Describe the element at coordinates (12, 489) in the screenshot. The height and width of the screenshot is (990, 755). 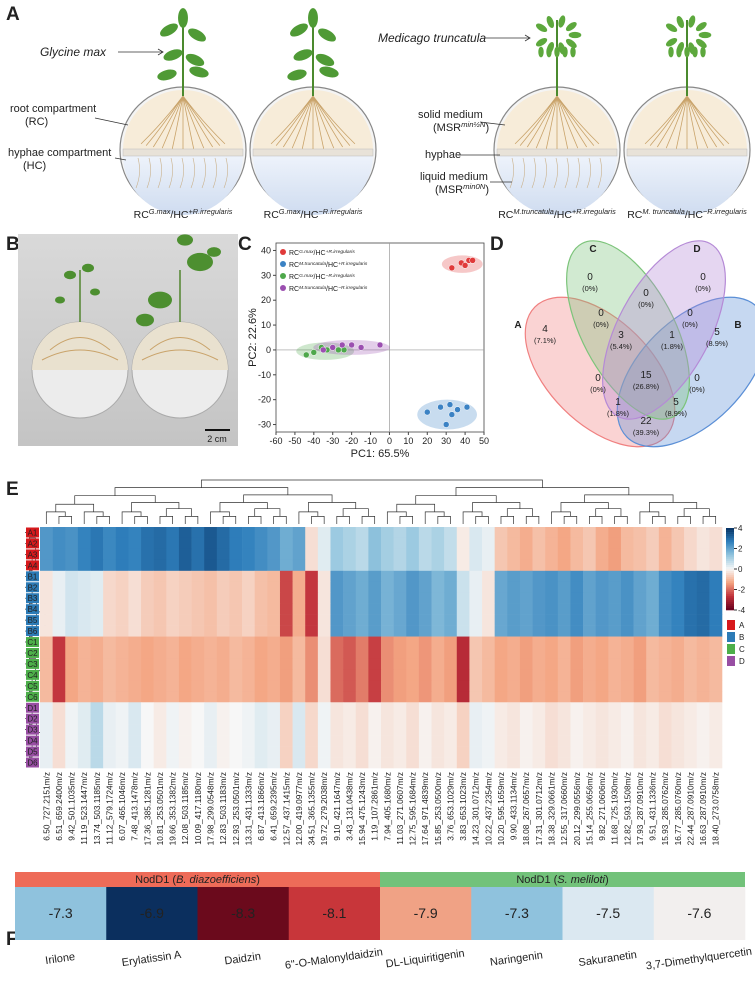
I see `panel-label: E` at that location.